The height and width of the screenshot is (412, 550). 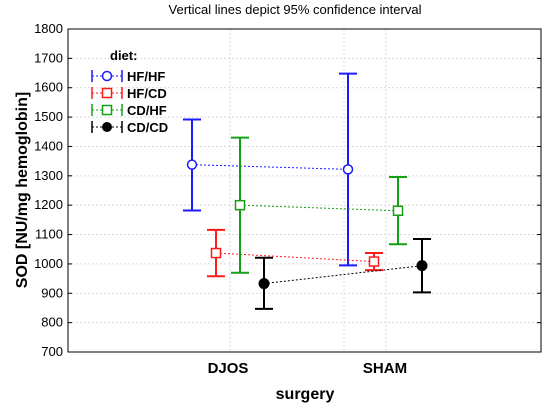 I want to click on y-tick-label: 1100, so click(x=49, y=234).